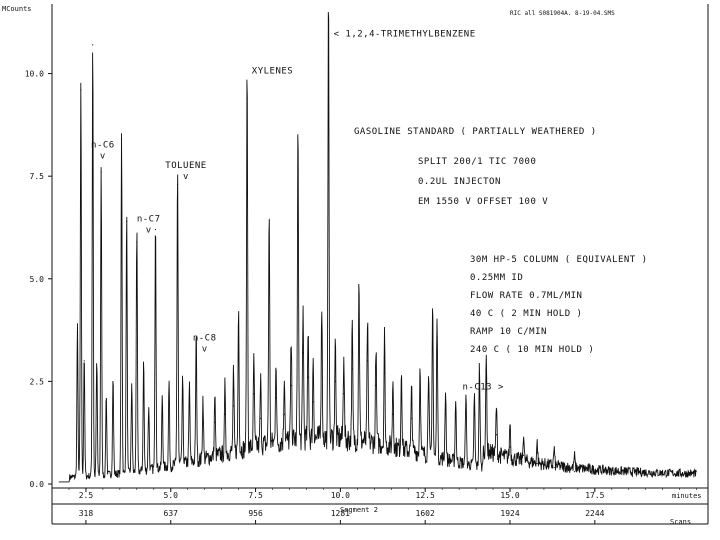 This screenshot has height=540, width=720. Describe the element at coordinates (509, 513) in the screenshot. I see `scan-tick-label: 1924` at that location.